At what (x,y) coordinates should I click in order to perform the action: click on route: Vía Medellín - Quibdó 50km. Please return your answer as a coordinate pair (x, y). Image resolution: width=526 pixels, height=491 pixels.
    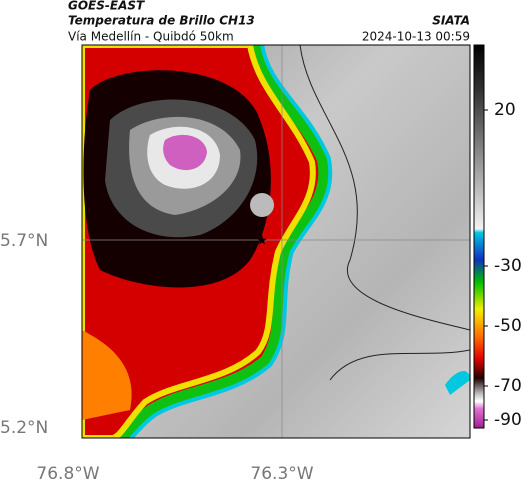
    Looking at the image, I should click on (151, 37).